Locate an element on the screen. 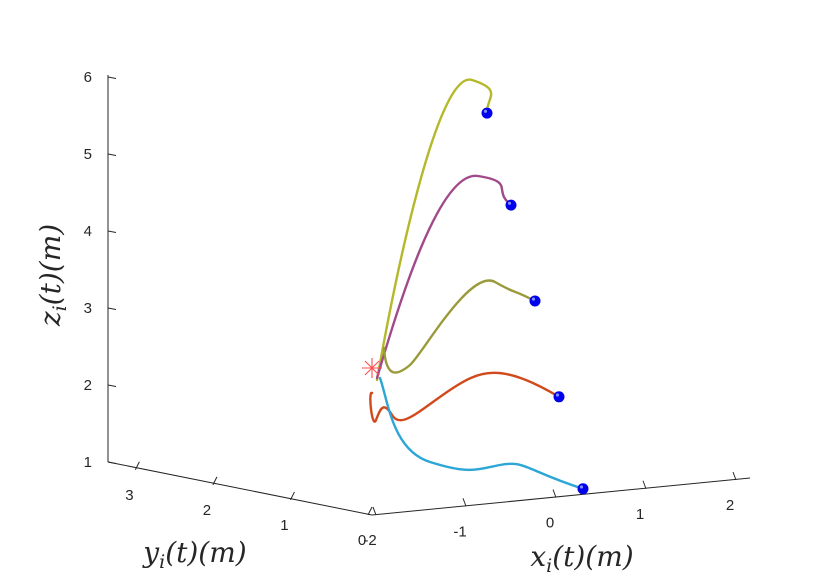  x-tick-label: 2 is located at coordinates (730, 505).